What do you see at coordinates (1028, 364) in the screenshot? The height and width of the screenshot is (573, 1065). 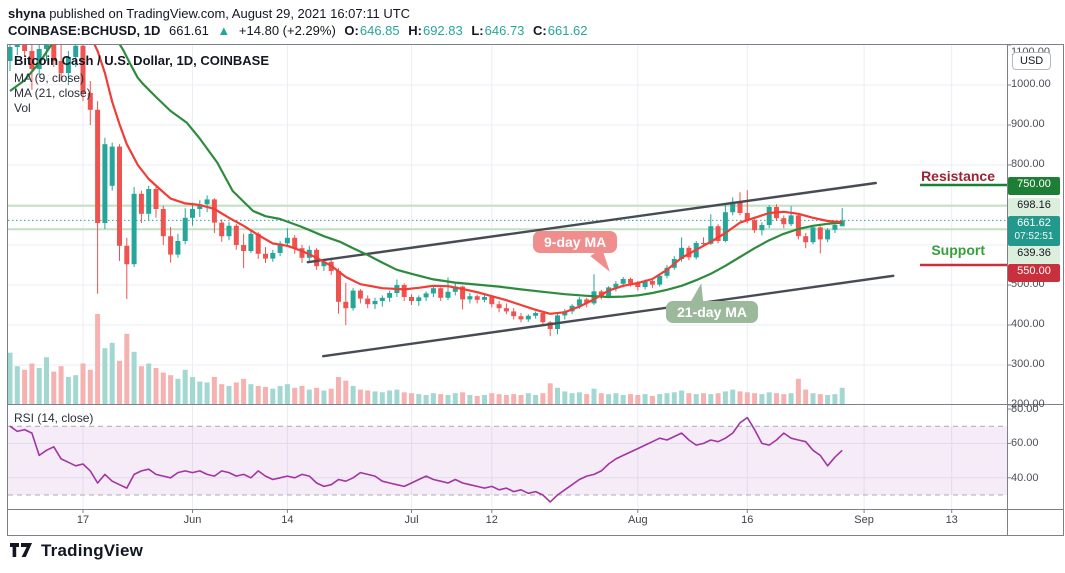 I see `price-axis-label: 300.00` at bounding box center [1028, 364].